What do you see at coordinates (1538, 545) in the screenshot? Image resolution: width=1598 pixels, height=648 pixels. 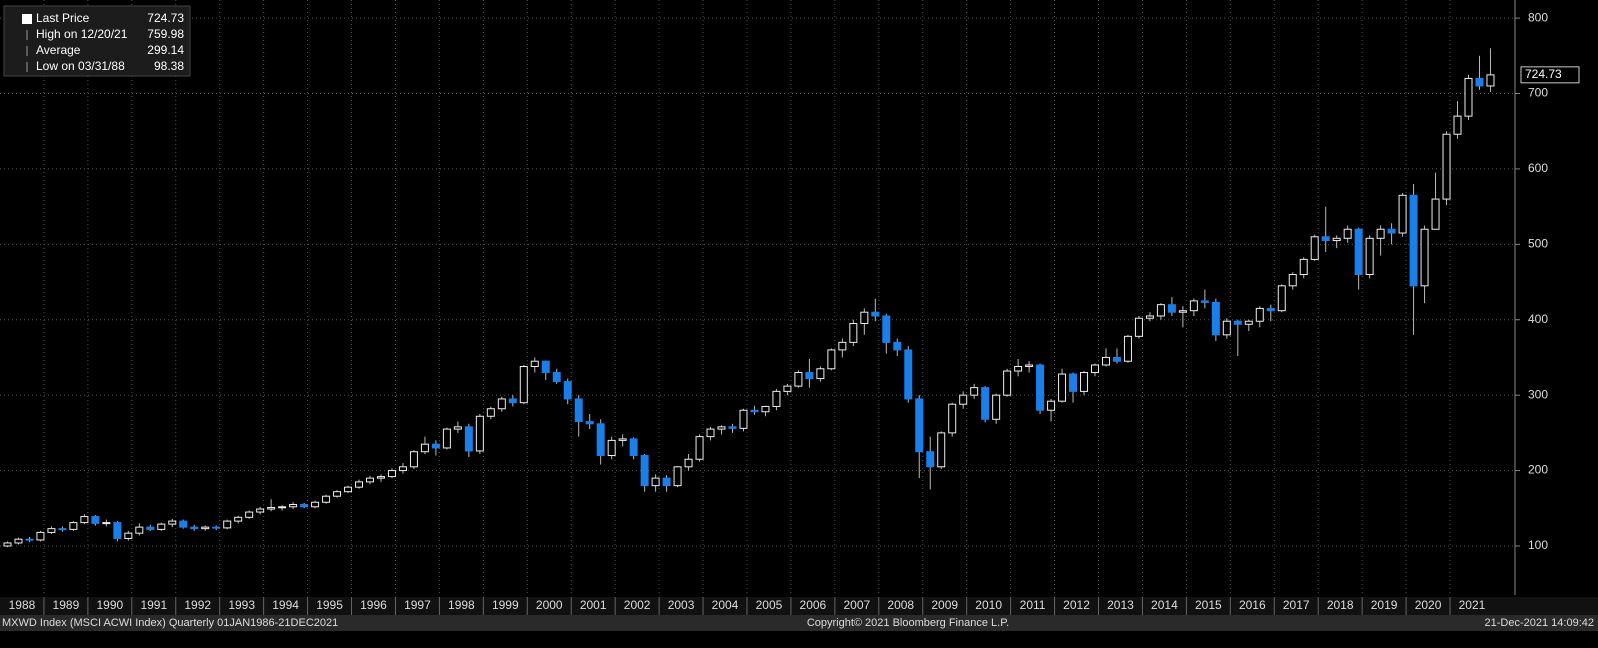 I see `y-tick-label: 100` at bounding box center [1538, 545].